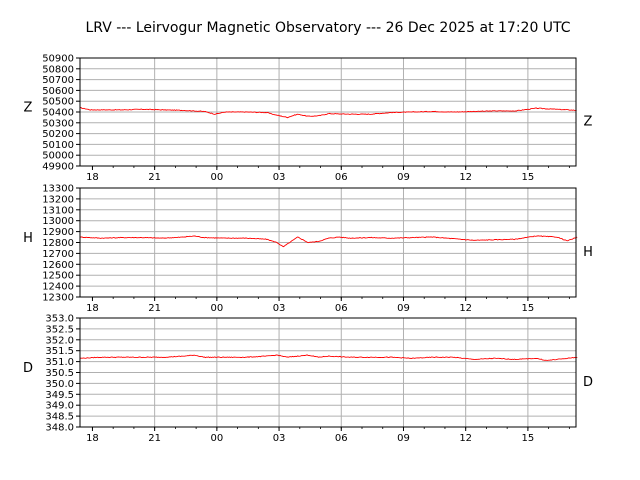 This screenshot has width=640, height=480. What do you see at coordinates (58, 102) in the screenshot?
I see `y-tick-label: 50500` at bounding box center [58, 102].